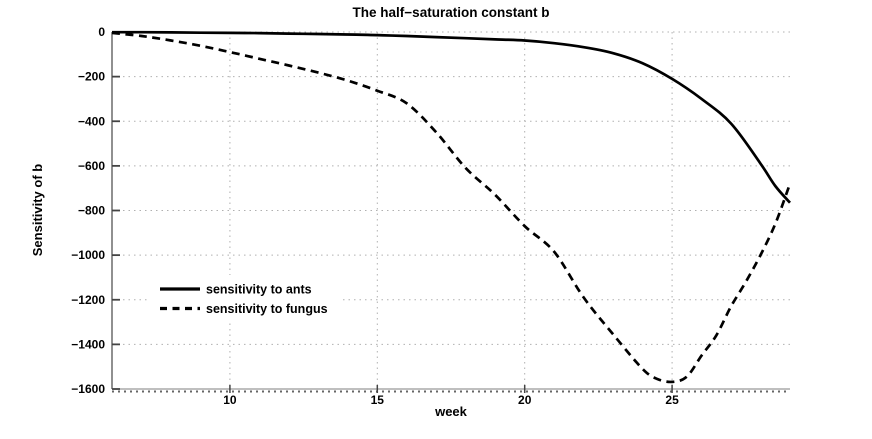 This screenshot has height=439, width=872. I want to click on x-tick-label: 25, so click(672, 400).